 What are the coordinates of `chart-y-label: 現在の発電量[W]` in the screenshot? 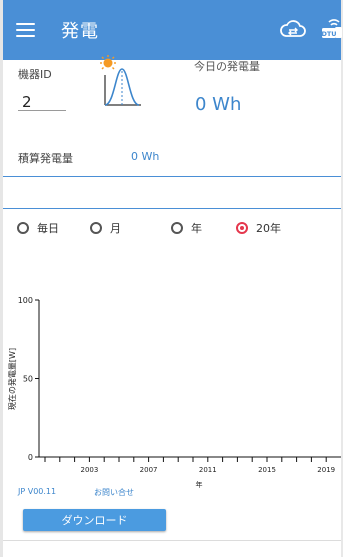 It's located at (12, 379).